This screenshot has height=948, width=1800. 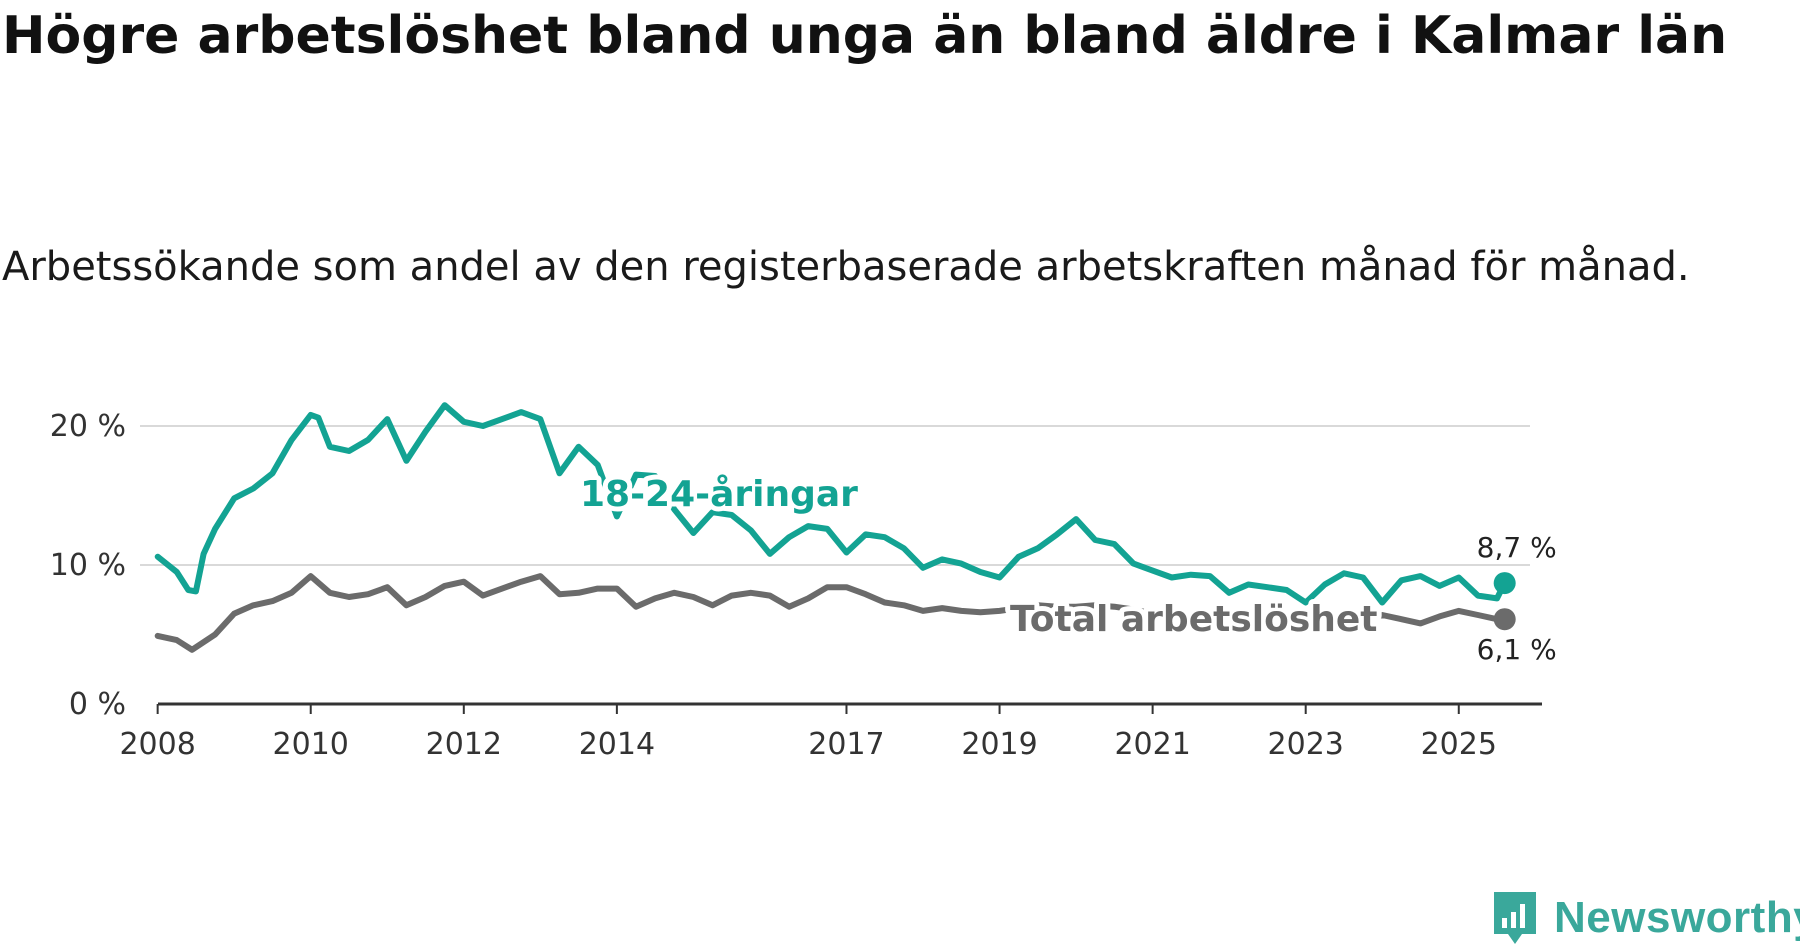 I want to click on x-tick-label: 2014, so click(x=617, y=744).